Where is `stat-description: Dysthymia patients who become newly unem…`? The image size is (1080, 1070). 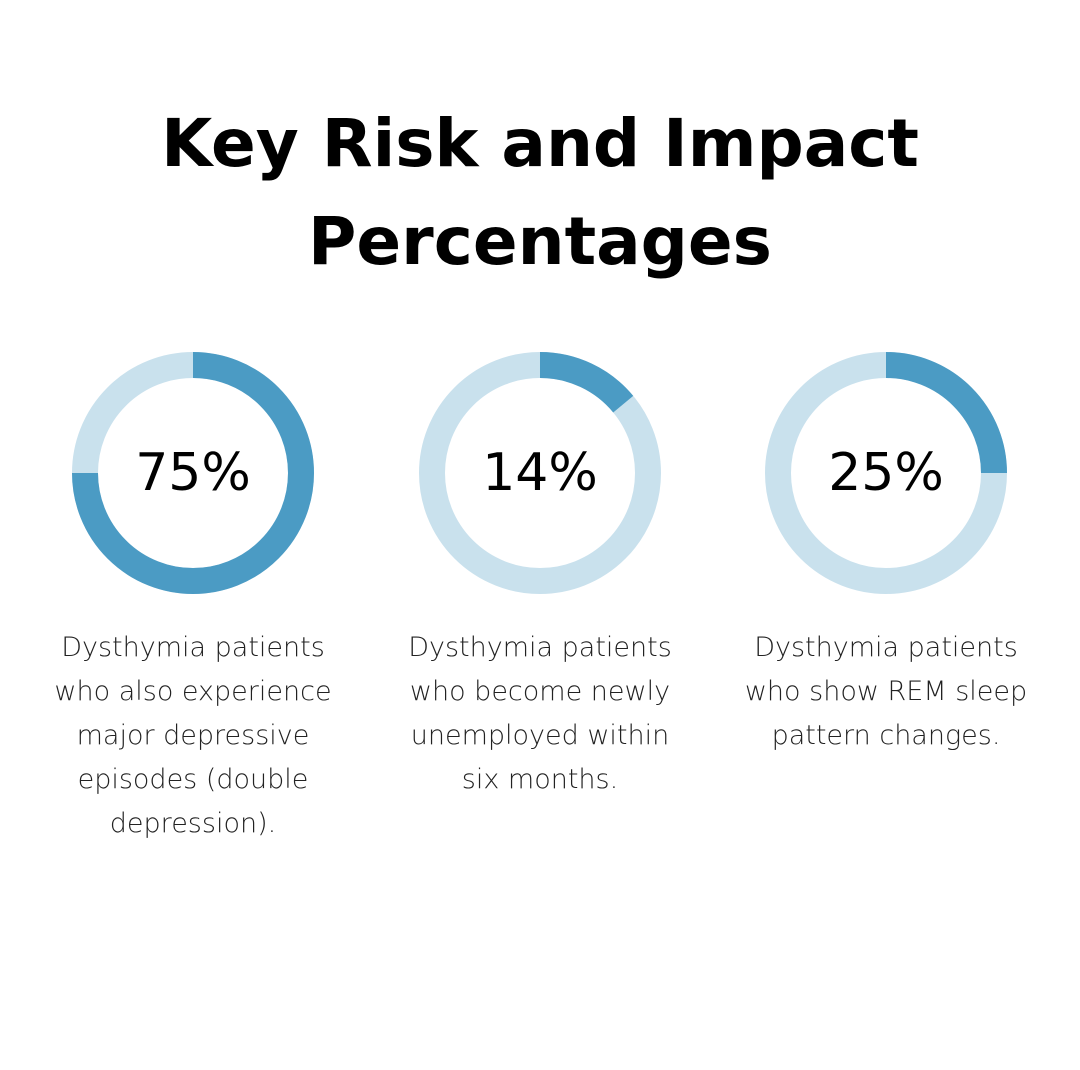
stat-description: Dysthymia patients who become newly unem… is located at coordinates (540, 713).